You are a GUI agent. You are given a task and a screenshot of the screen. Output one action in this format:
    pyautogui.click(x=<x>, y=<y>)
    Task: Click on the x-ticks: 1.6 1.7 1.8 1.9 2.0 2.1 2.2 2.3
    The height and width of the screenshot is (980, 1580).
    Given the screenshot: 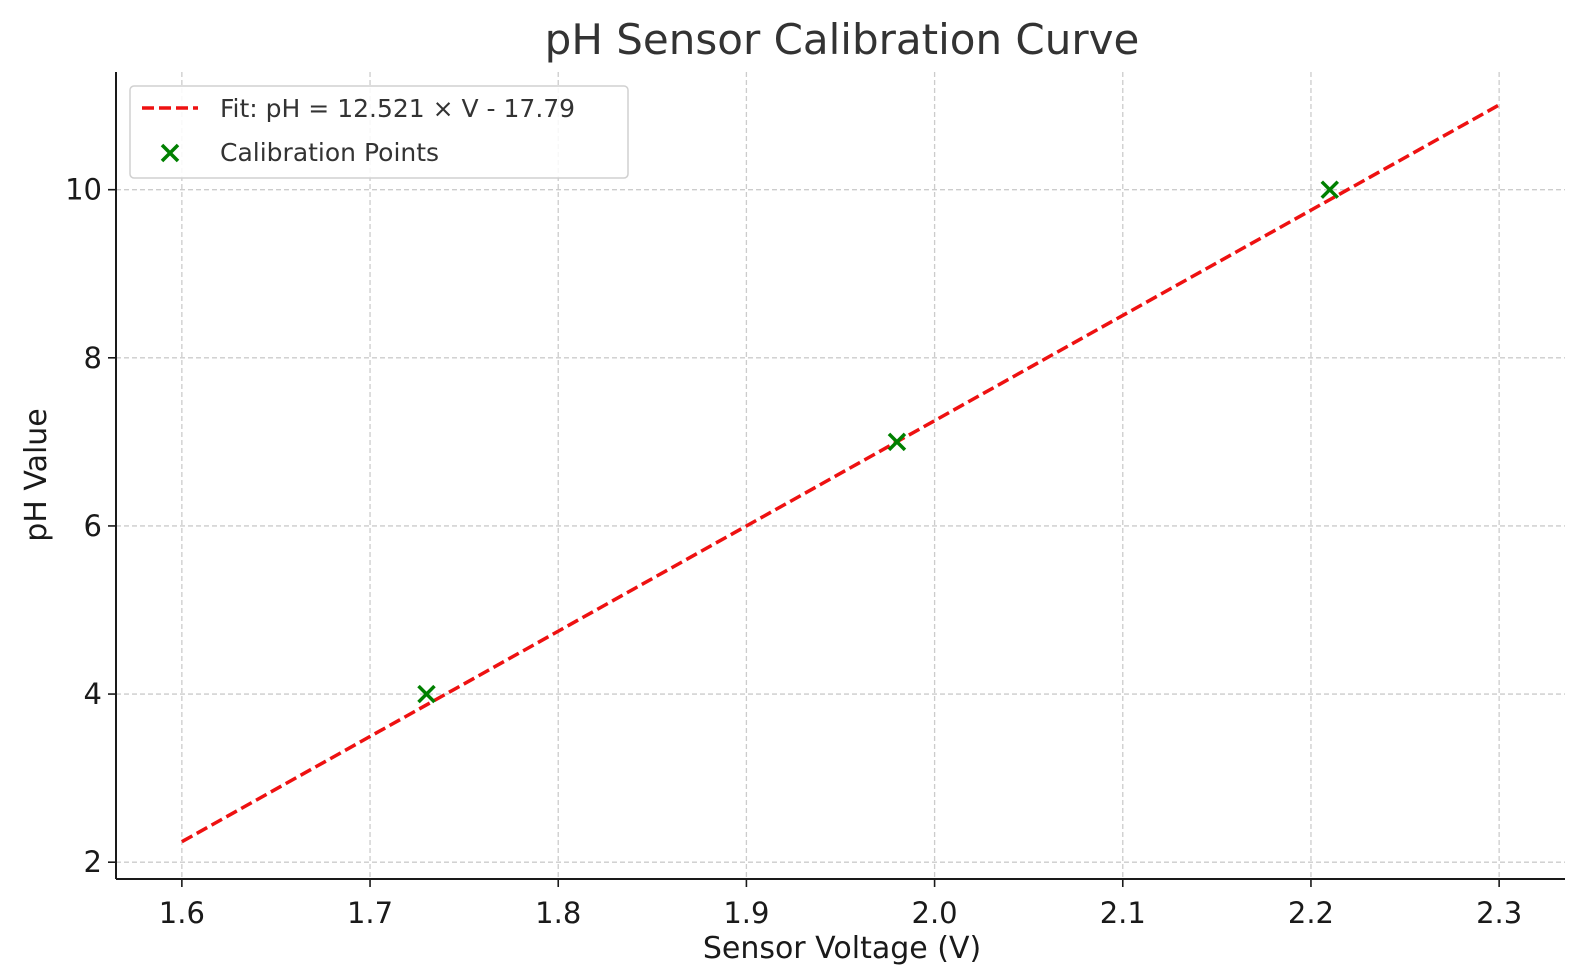 What is the action you would take?
    pyautogui.click(x=840, y=904)
    